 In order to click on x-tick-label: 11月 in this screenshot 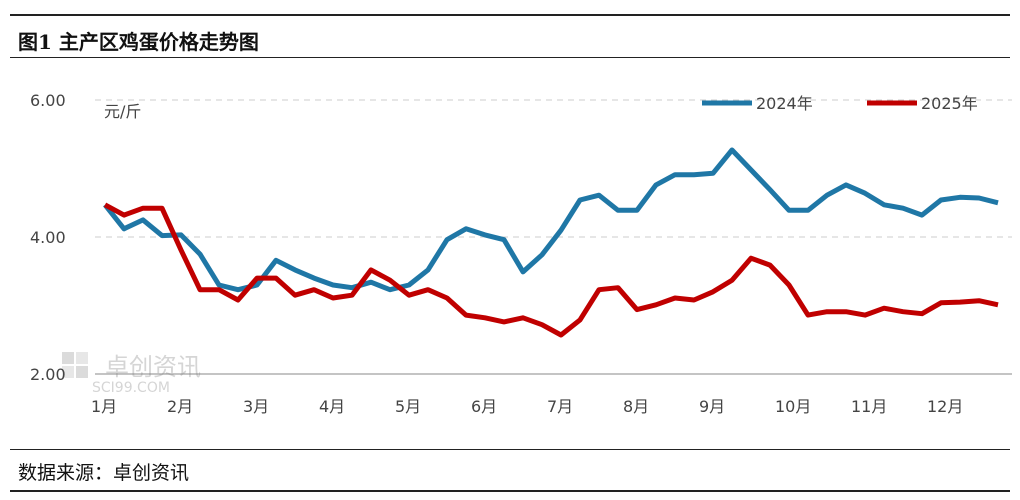, I will do `click(869, 406)`.